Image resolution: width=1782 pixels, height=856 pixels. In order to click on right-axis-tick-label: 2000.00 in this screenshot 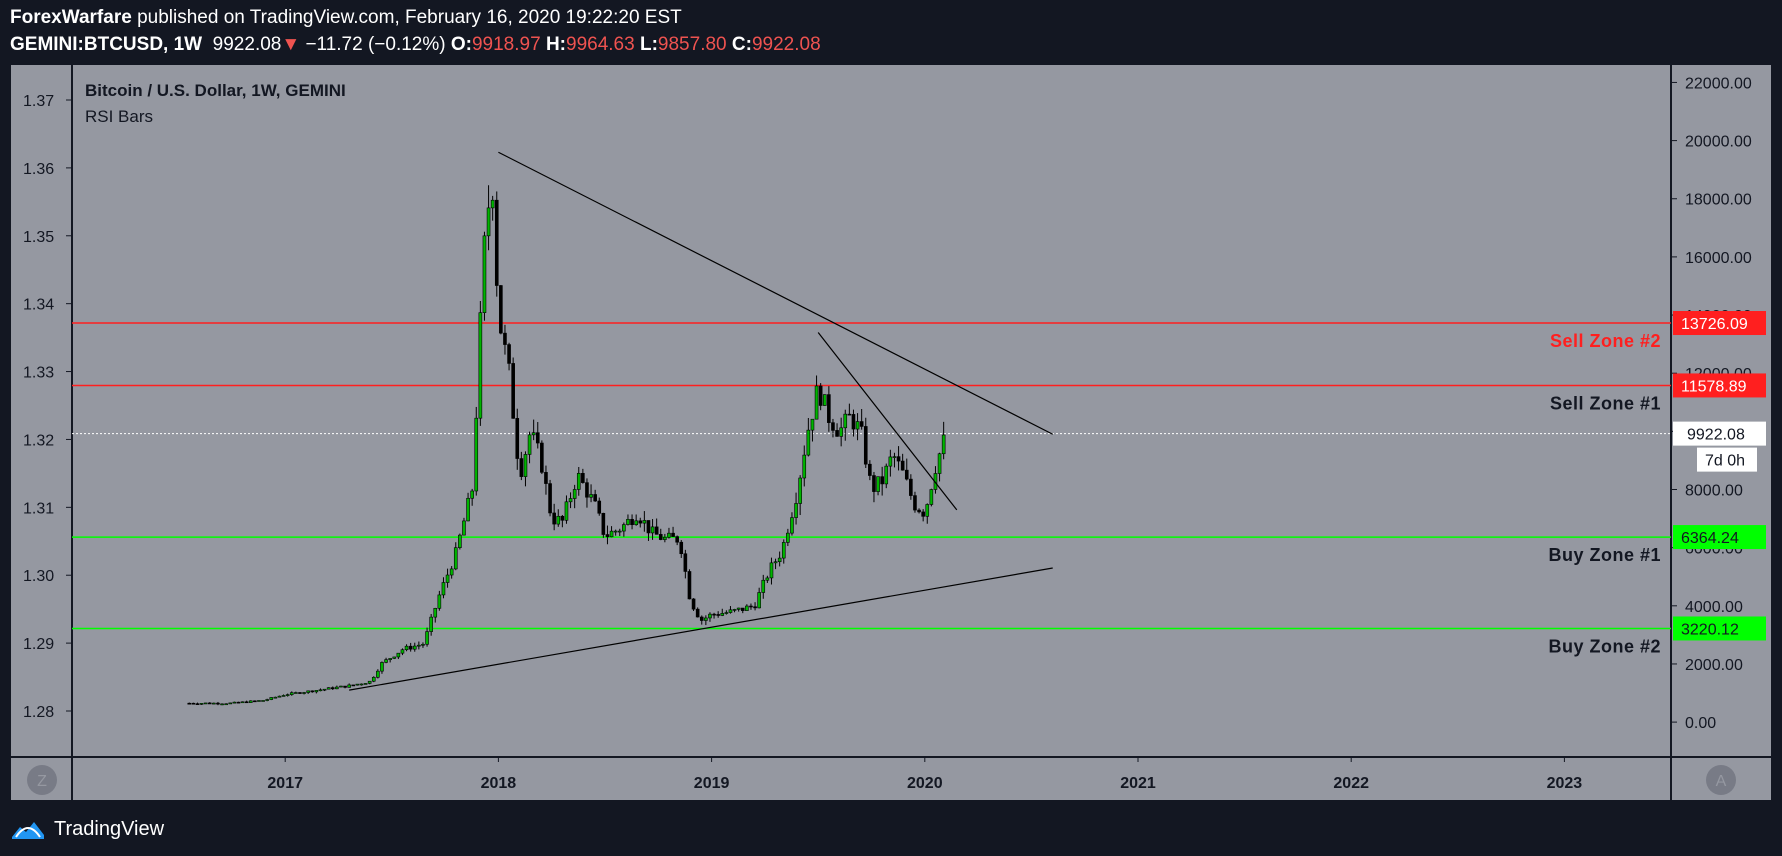, I will do `click(1714, 665)`.